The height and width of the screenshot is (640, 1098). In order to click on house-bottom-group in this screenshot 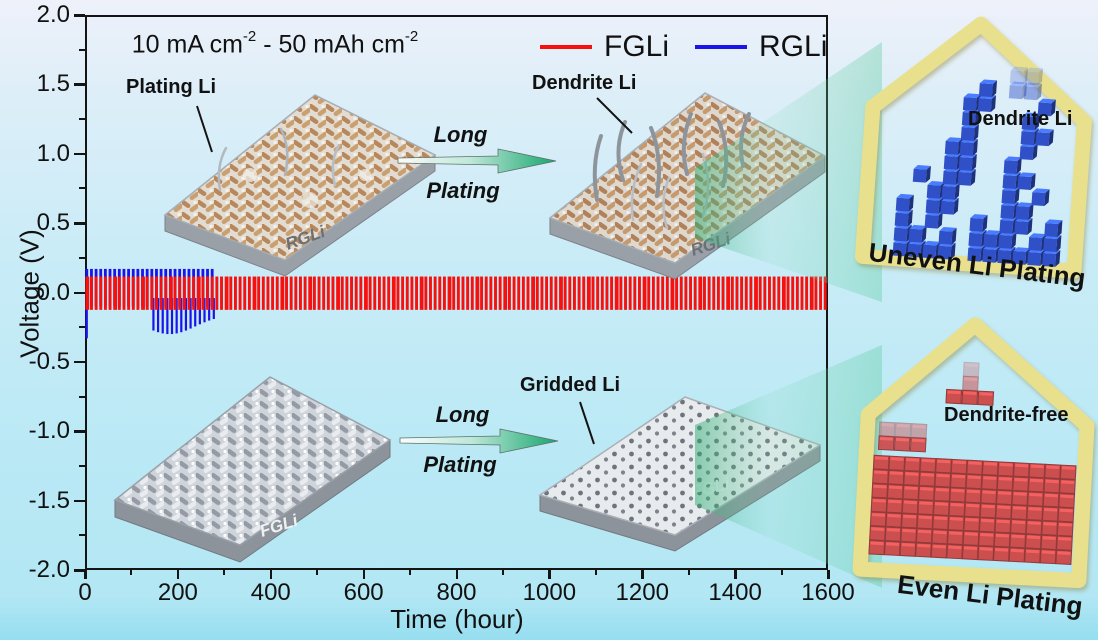, I will do `click(973, 453)`.